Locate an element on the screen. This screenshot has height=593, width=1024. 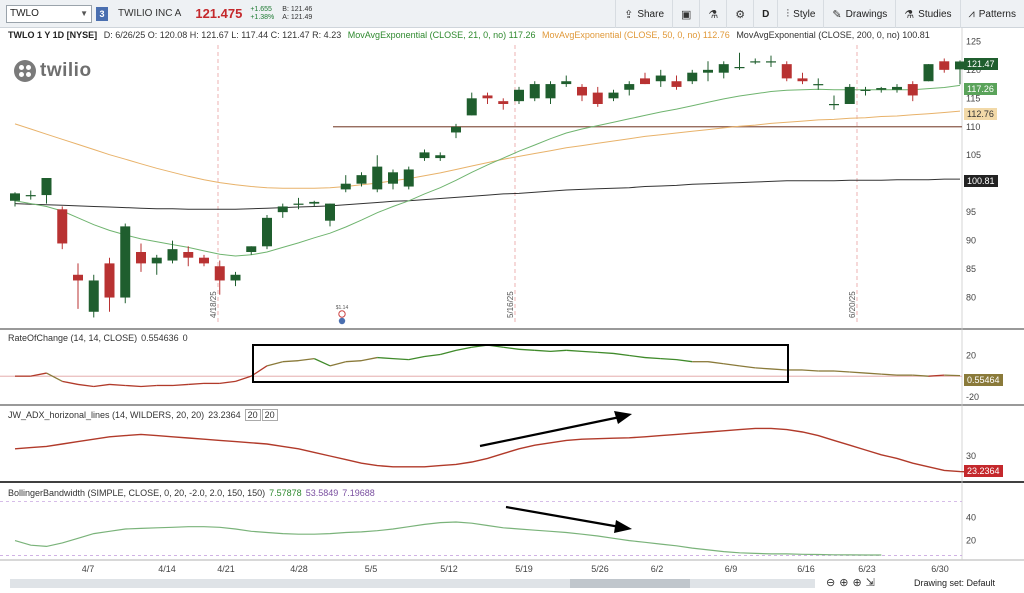
drawings-button: ✎ Drawings is located at coordinates (859, 14).